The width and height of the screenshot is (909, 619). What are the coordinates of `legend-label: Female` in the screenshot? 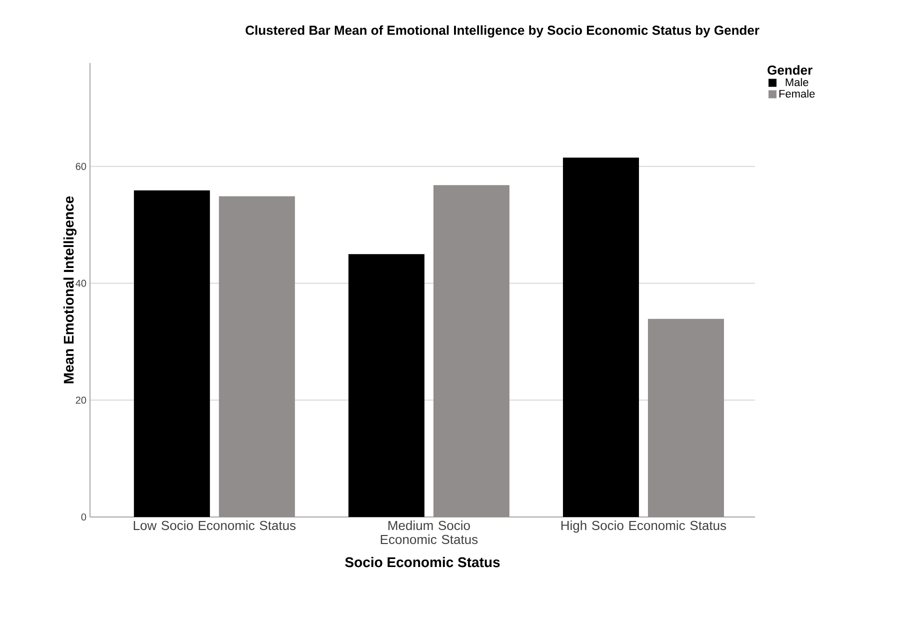 It's located at (797, 94).